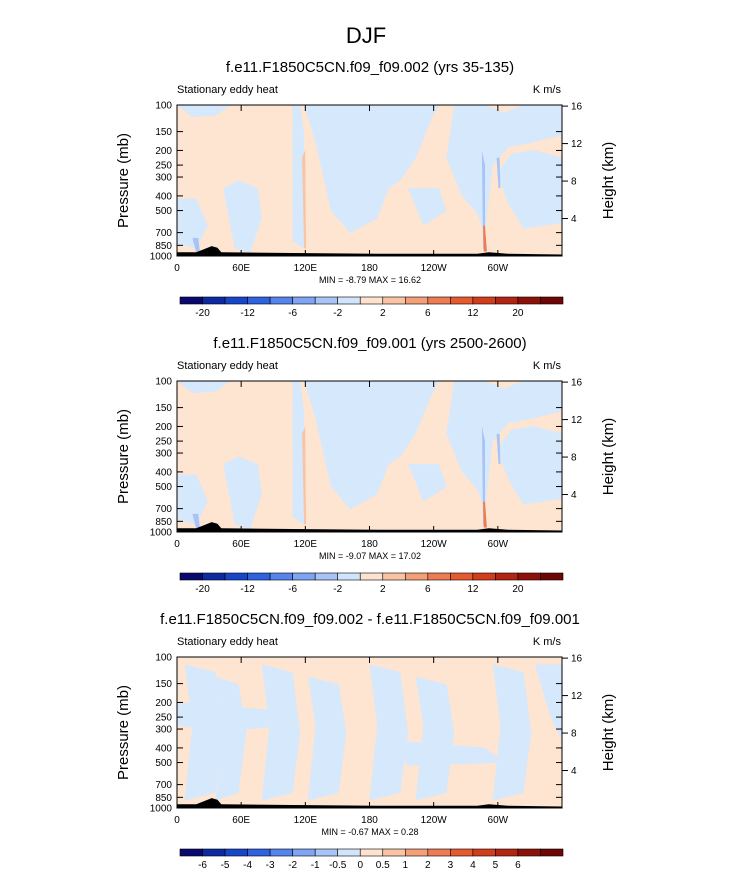  I want to click on colorbar-label: -5, so click(225, 865).